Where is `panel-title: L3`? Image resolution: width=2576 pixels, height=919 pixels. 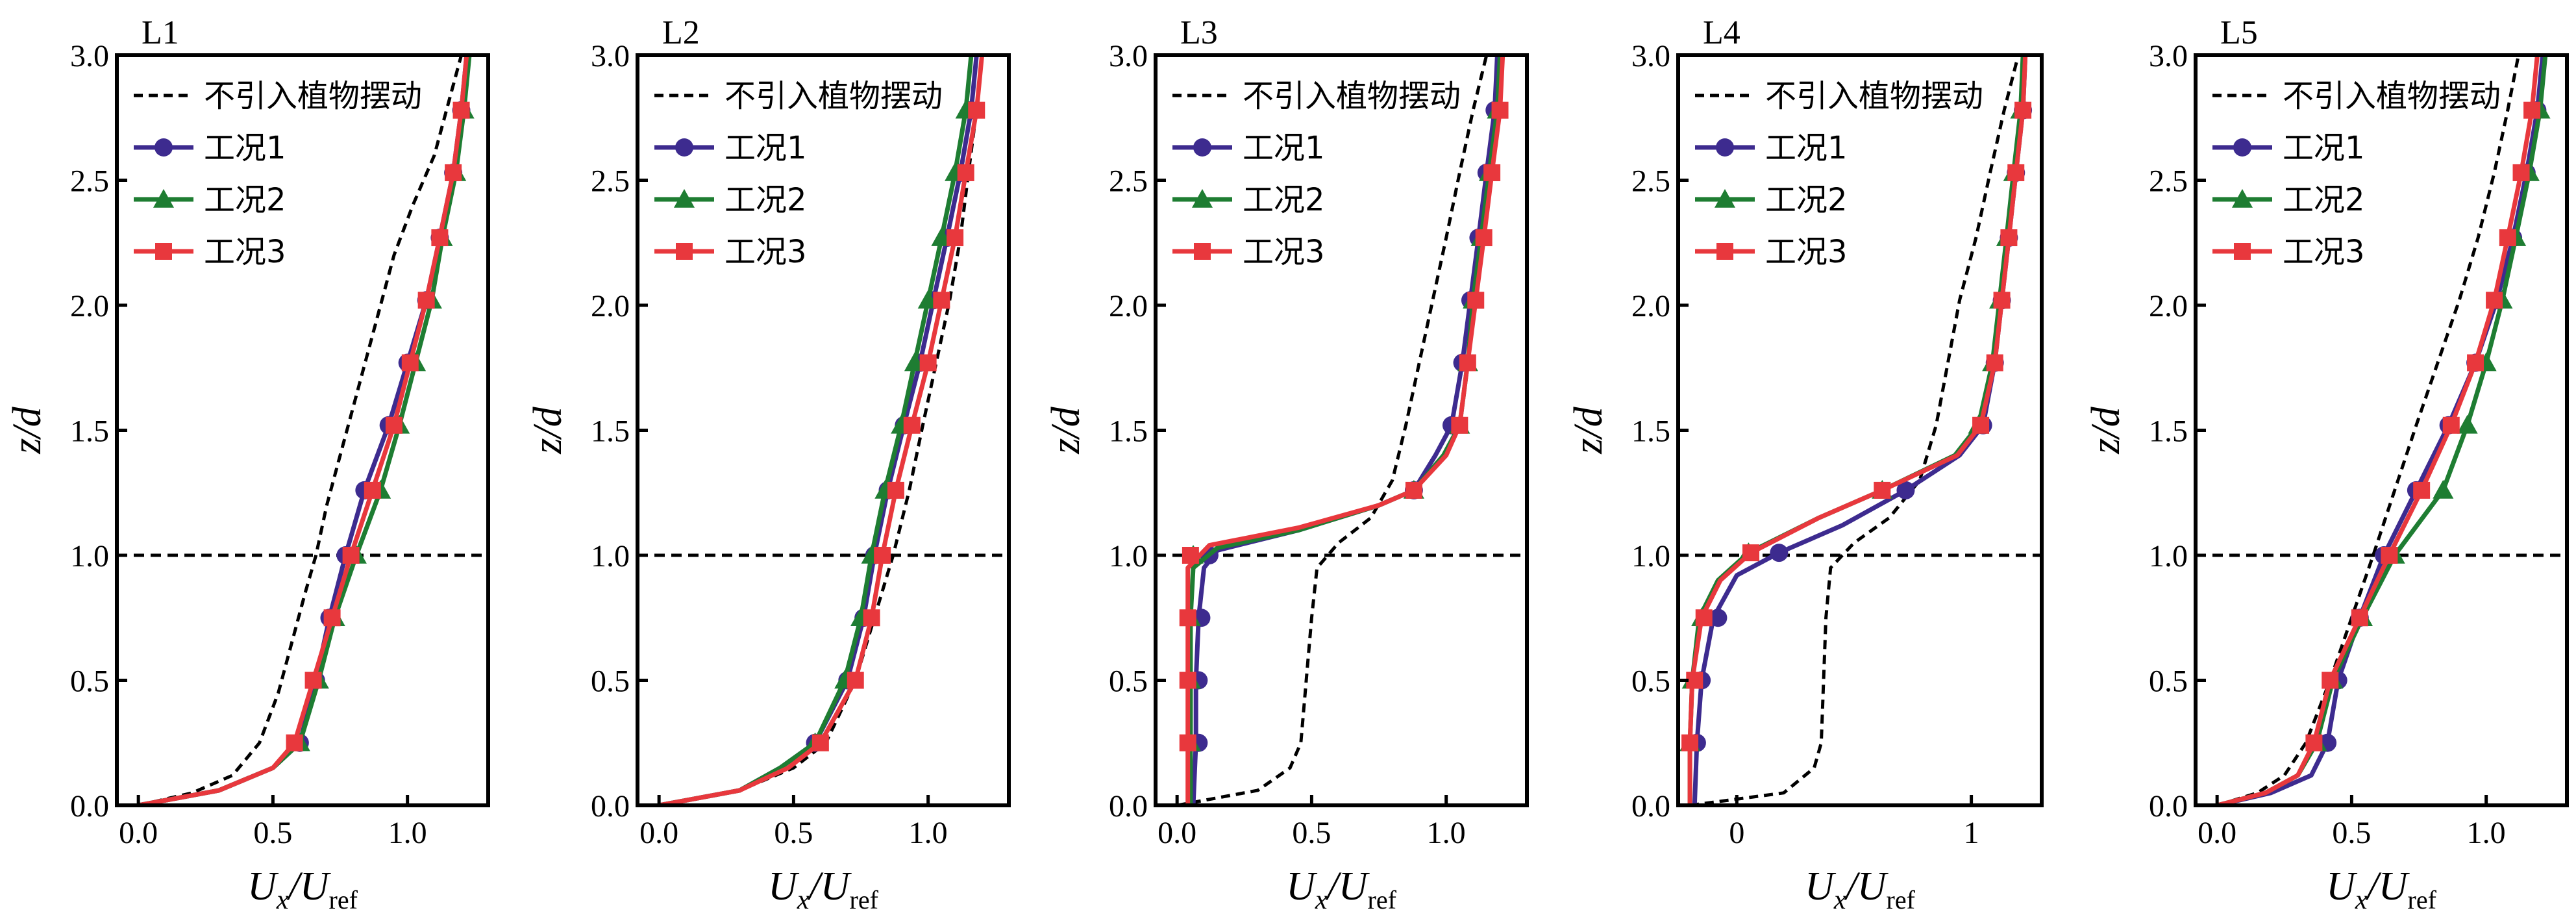
panel-title: L3 is located at coordinates (1199, 32).